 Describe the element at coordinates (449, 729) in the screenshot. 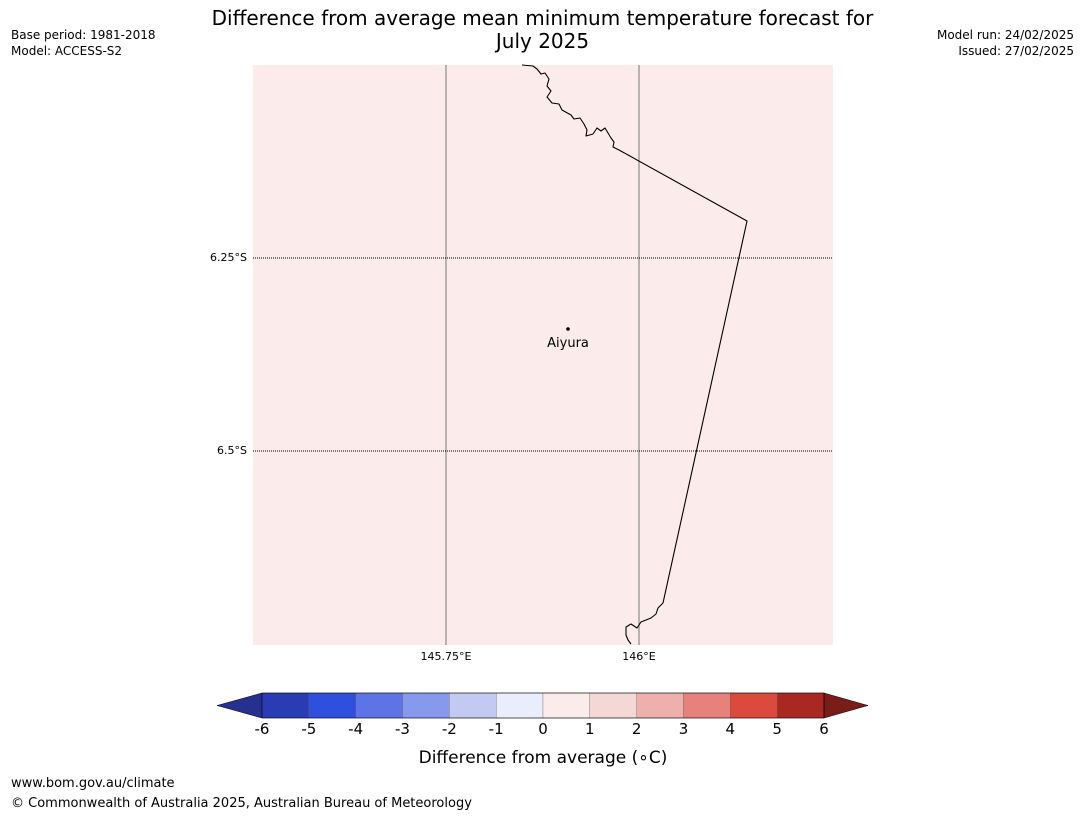

I see `colorbar-tick-label: -2` at that location.